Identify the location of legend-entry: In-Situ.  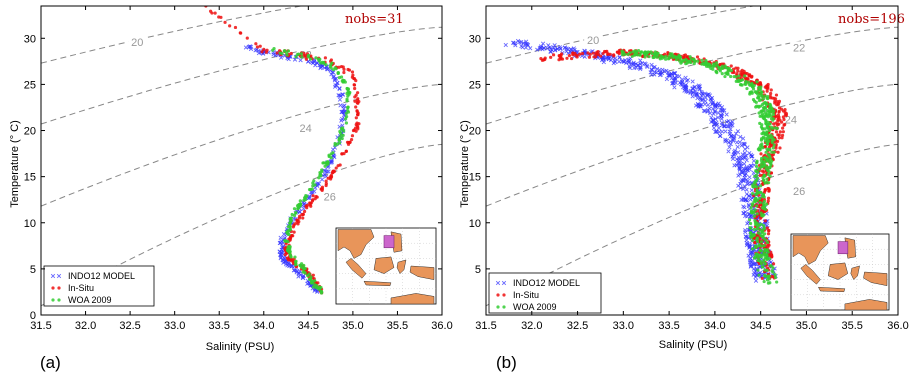
(526, 295).